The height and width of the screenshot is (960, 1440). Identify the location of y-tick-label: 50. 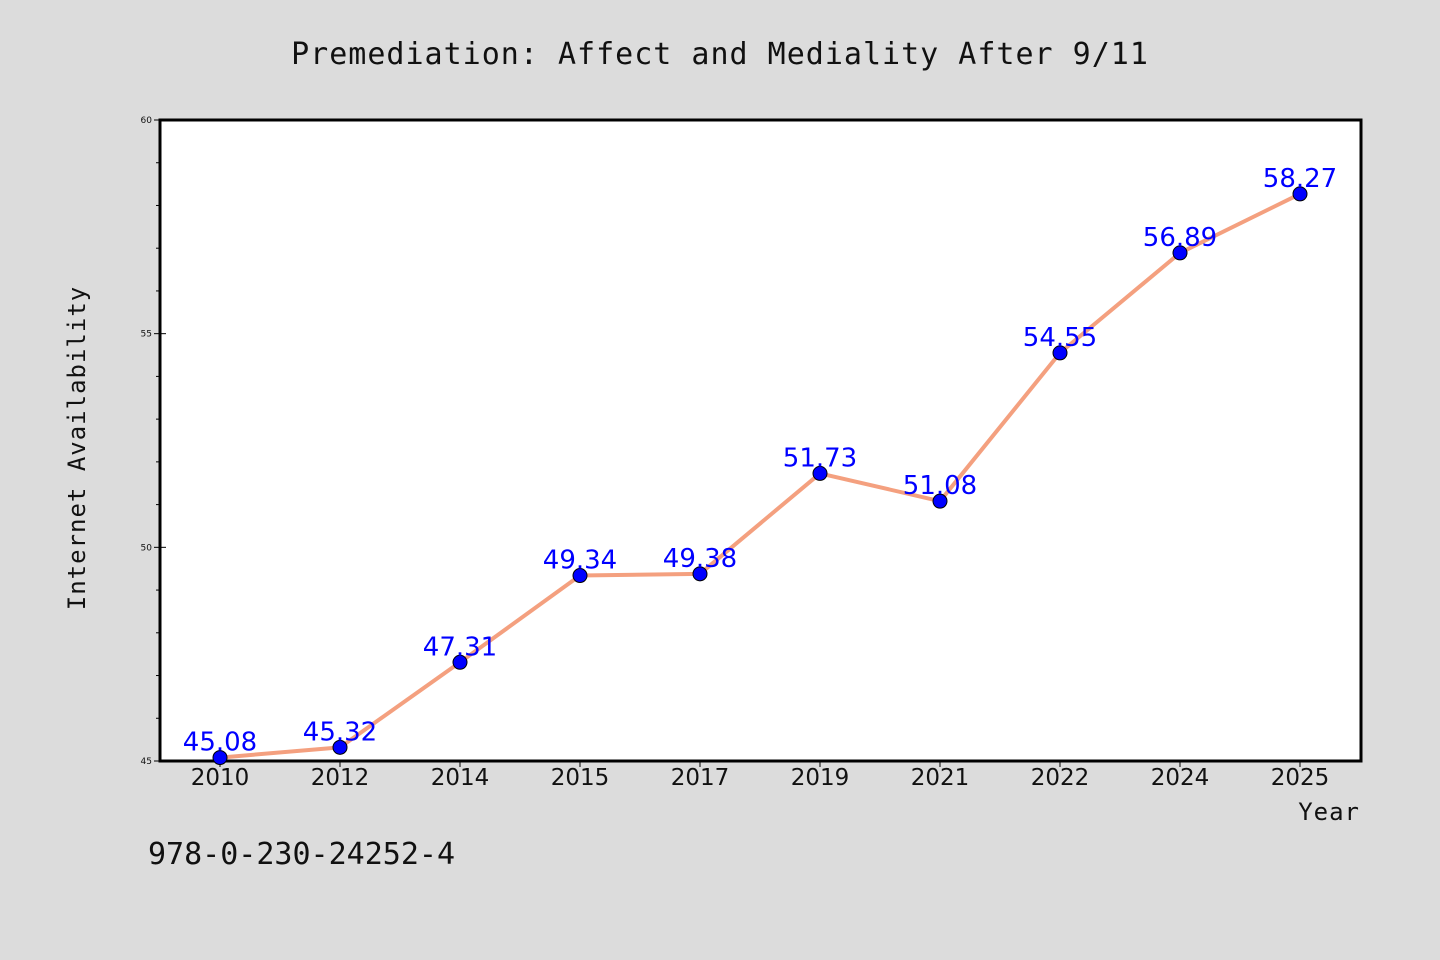
(147, 548).